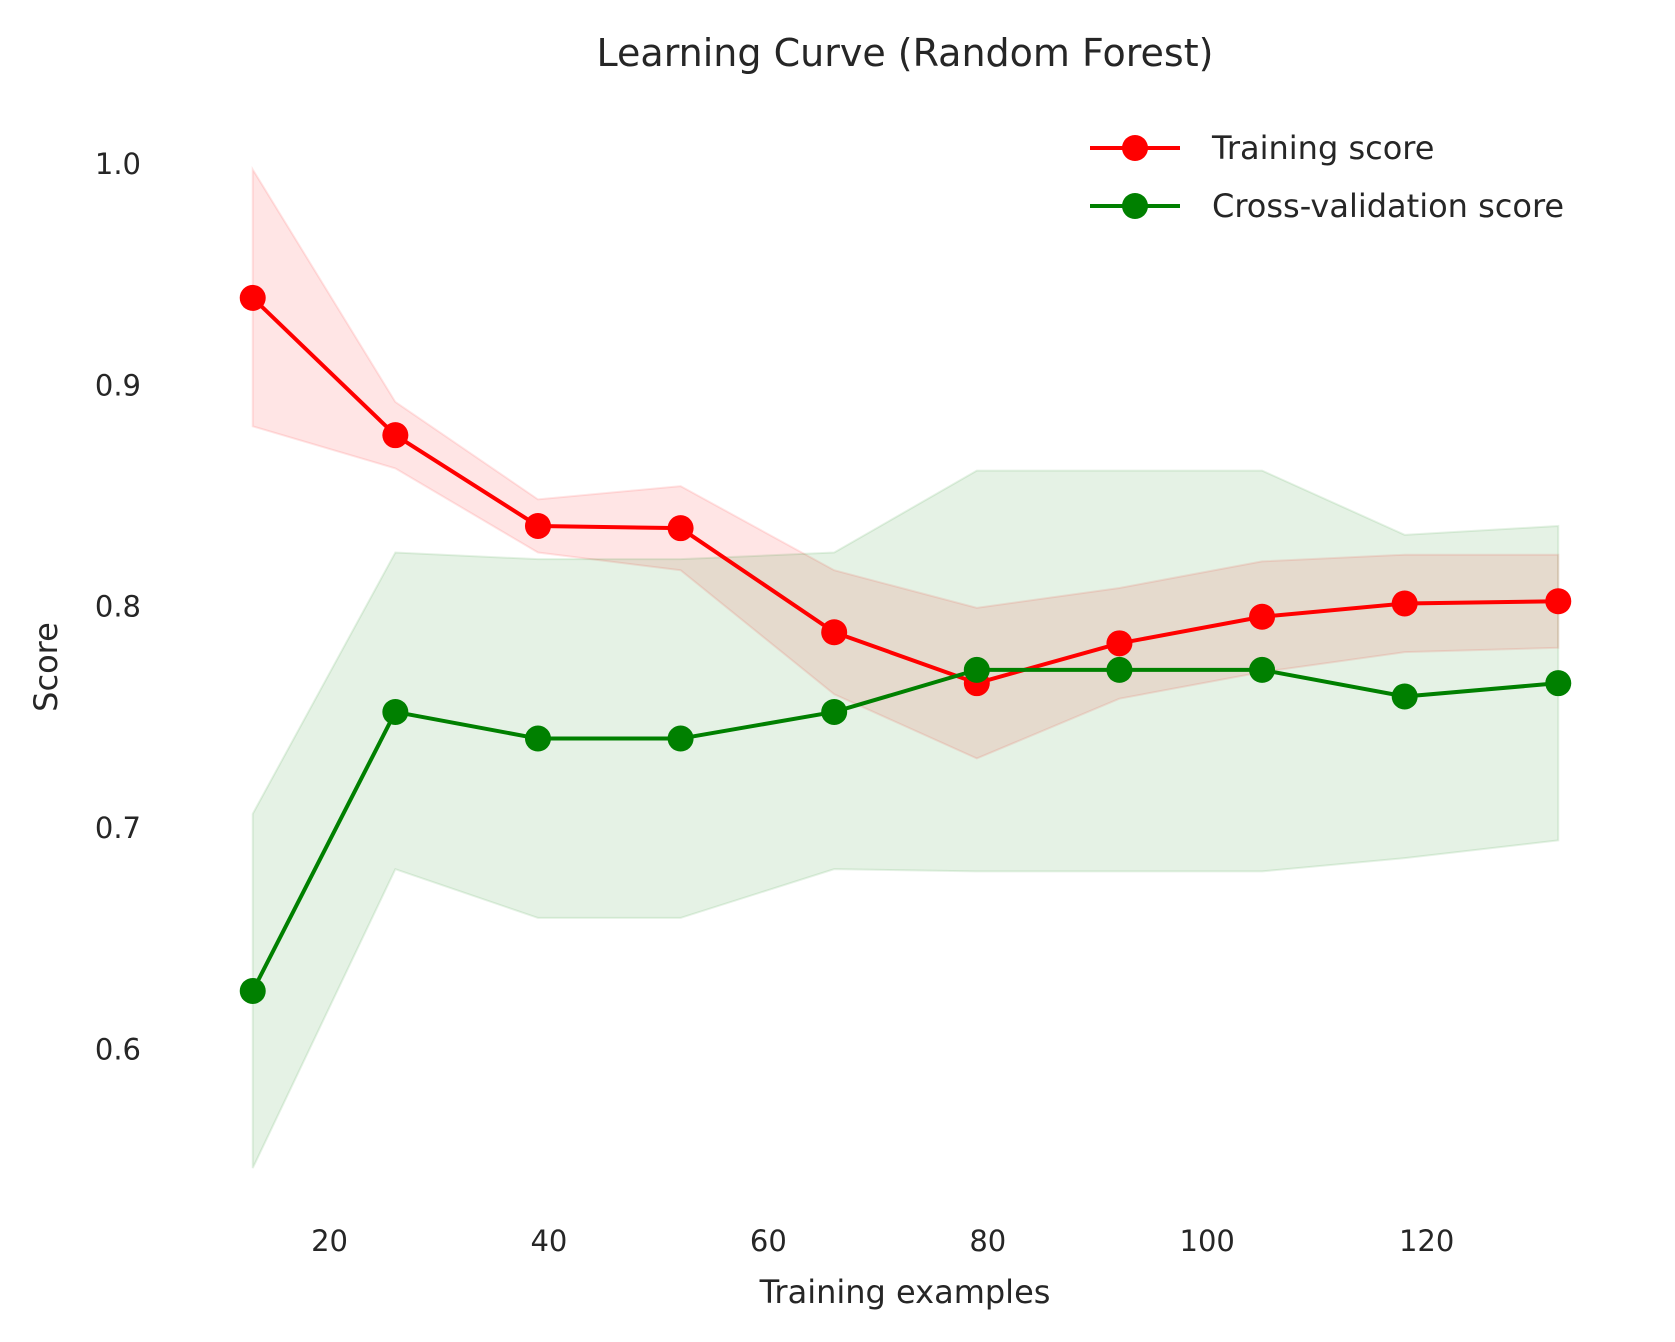 This screenshot has height=1342, width=1675. I want to click on y-tick-label: 1.0, so click(118, 164).